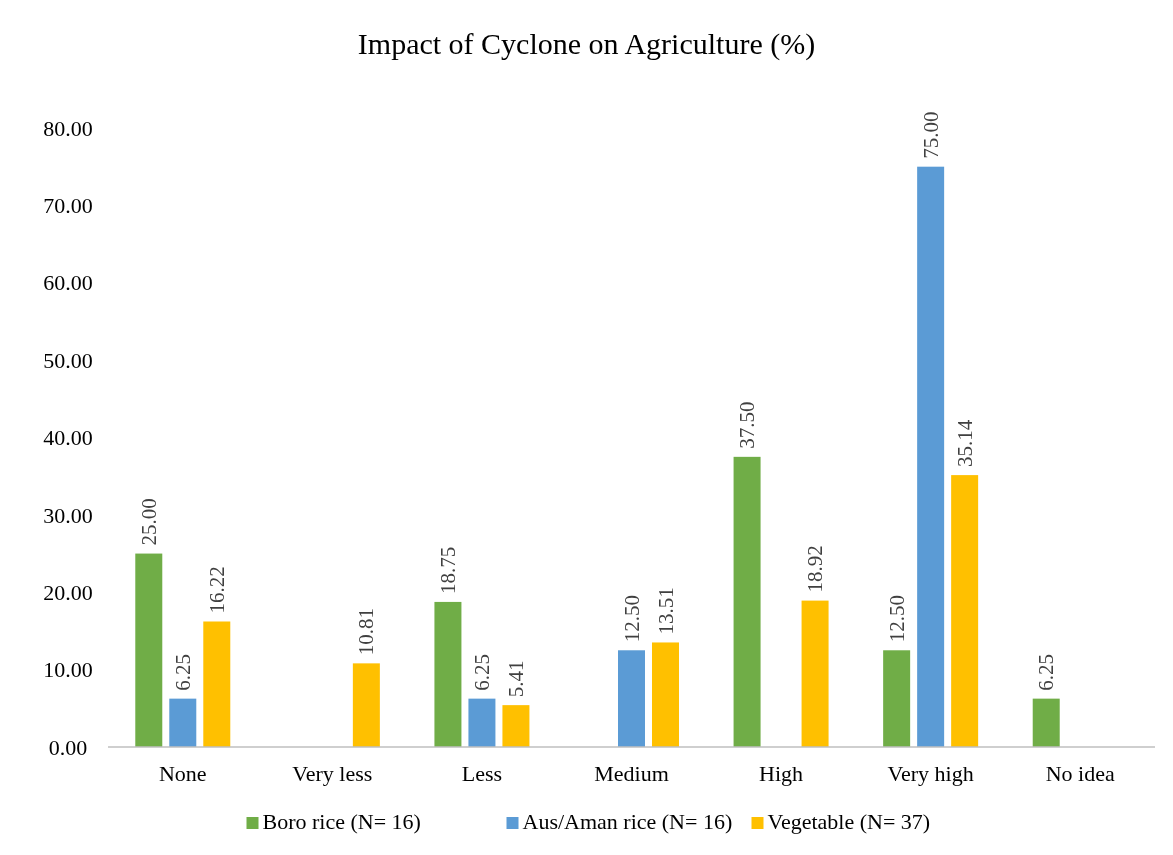  Describe the element at coordinates (849, 821) in the screenshot. I see `legend-label: Vegetable (N= 37)` at that location.